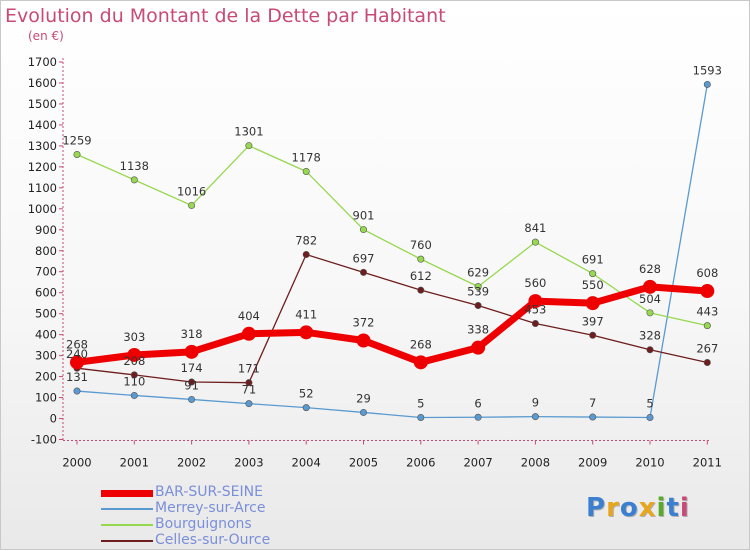 This screenshot has height=551, width=750. What do you see at coordinates (46, 398) in the screenshot?
I see `y-tick-label: 100` at bounding box center [46, 398].